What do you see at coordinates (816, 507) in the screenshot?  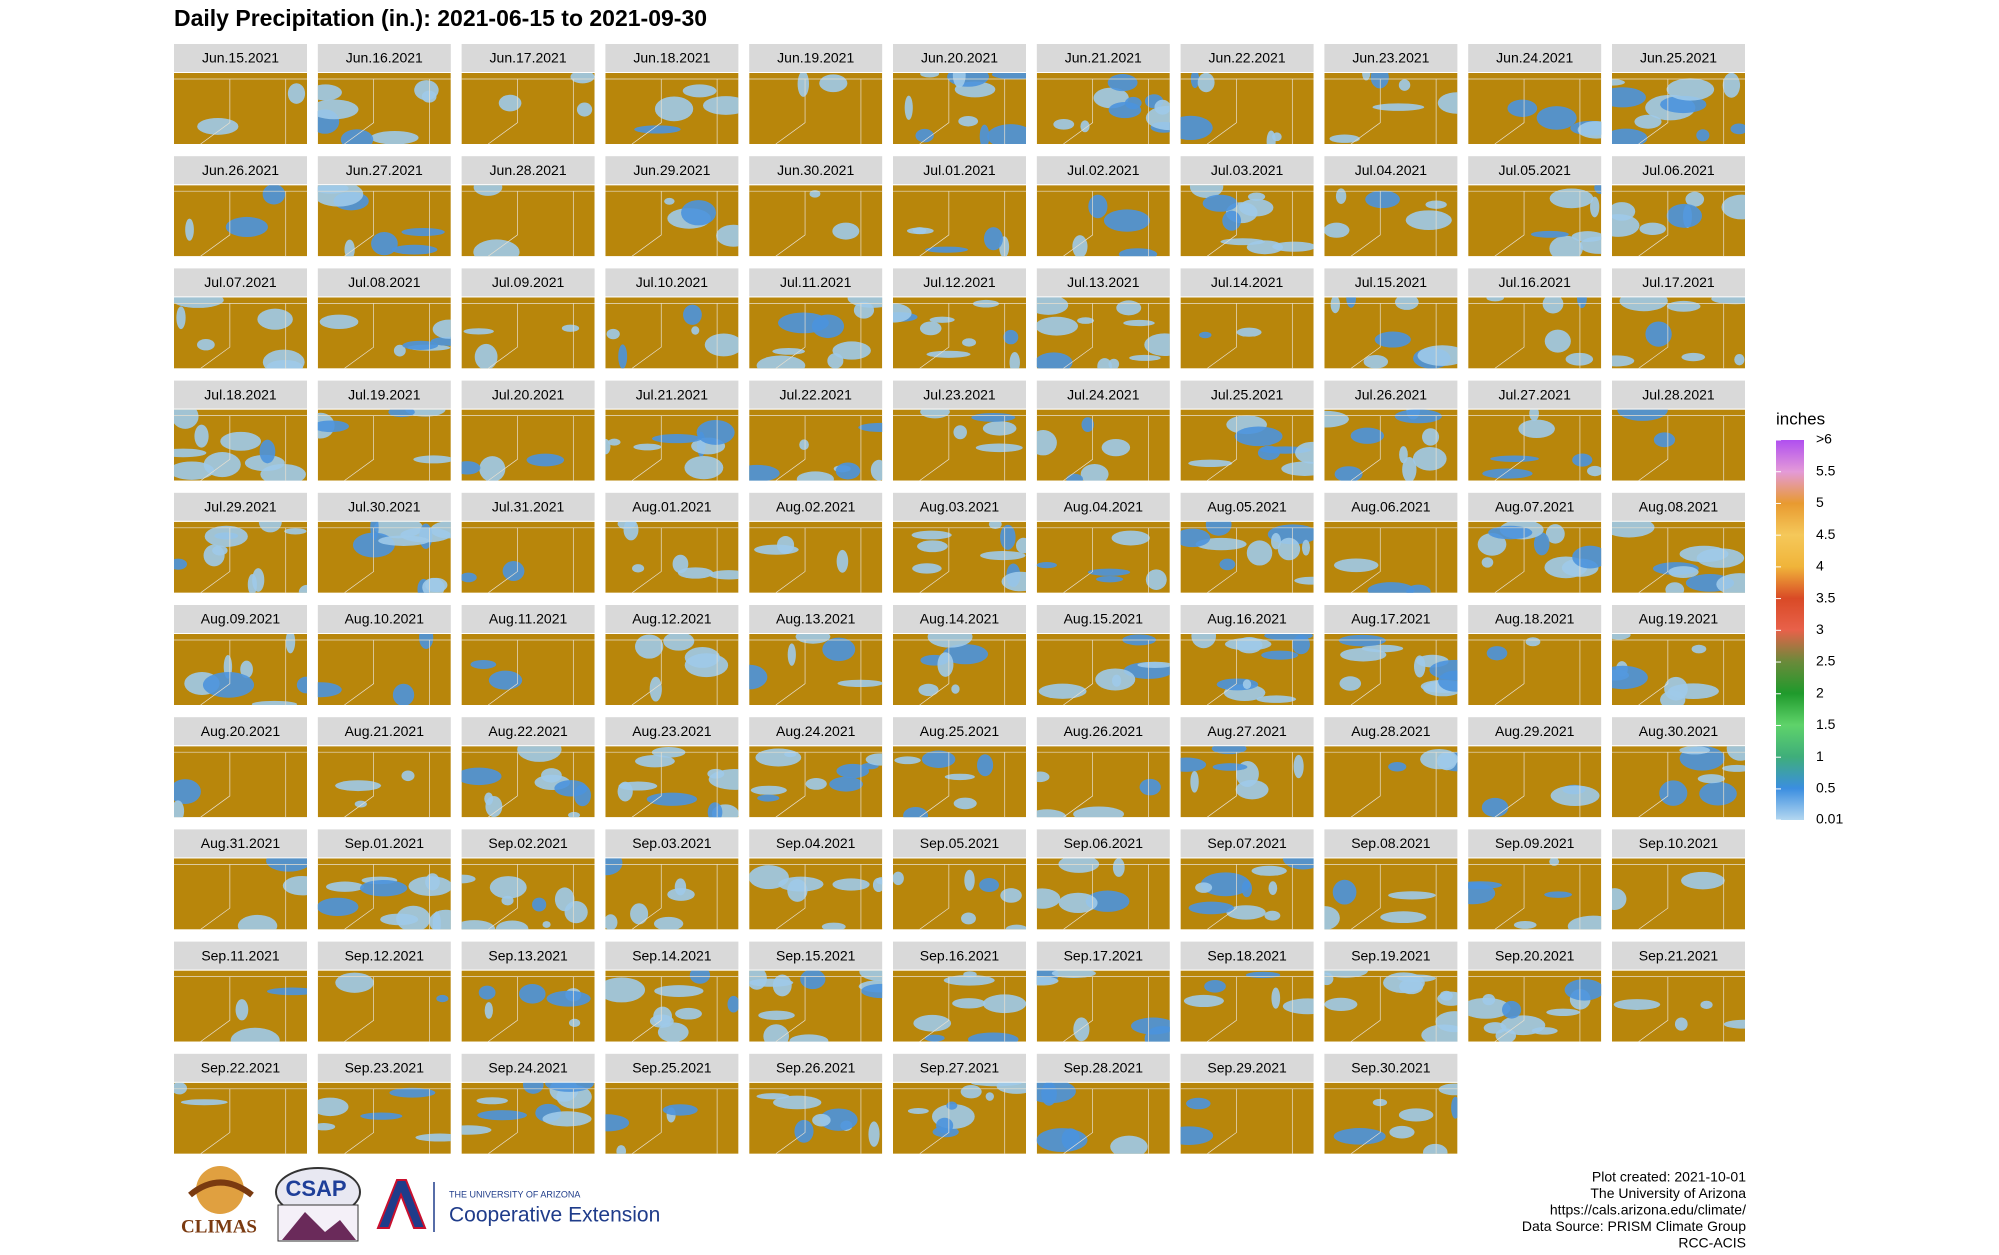 I see `panel-label: Aug.02.2021` at bounding box center [816, 507].